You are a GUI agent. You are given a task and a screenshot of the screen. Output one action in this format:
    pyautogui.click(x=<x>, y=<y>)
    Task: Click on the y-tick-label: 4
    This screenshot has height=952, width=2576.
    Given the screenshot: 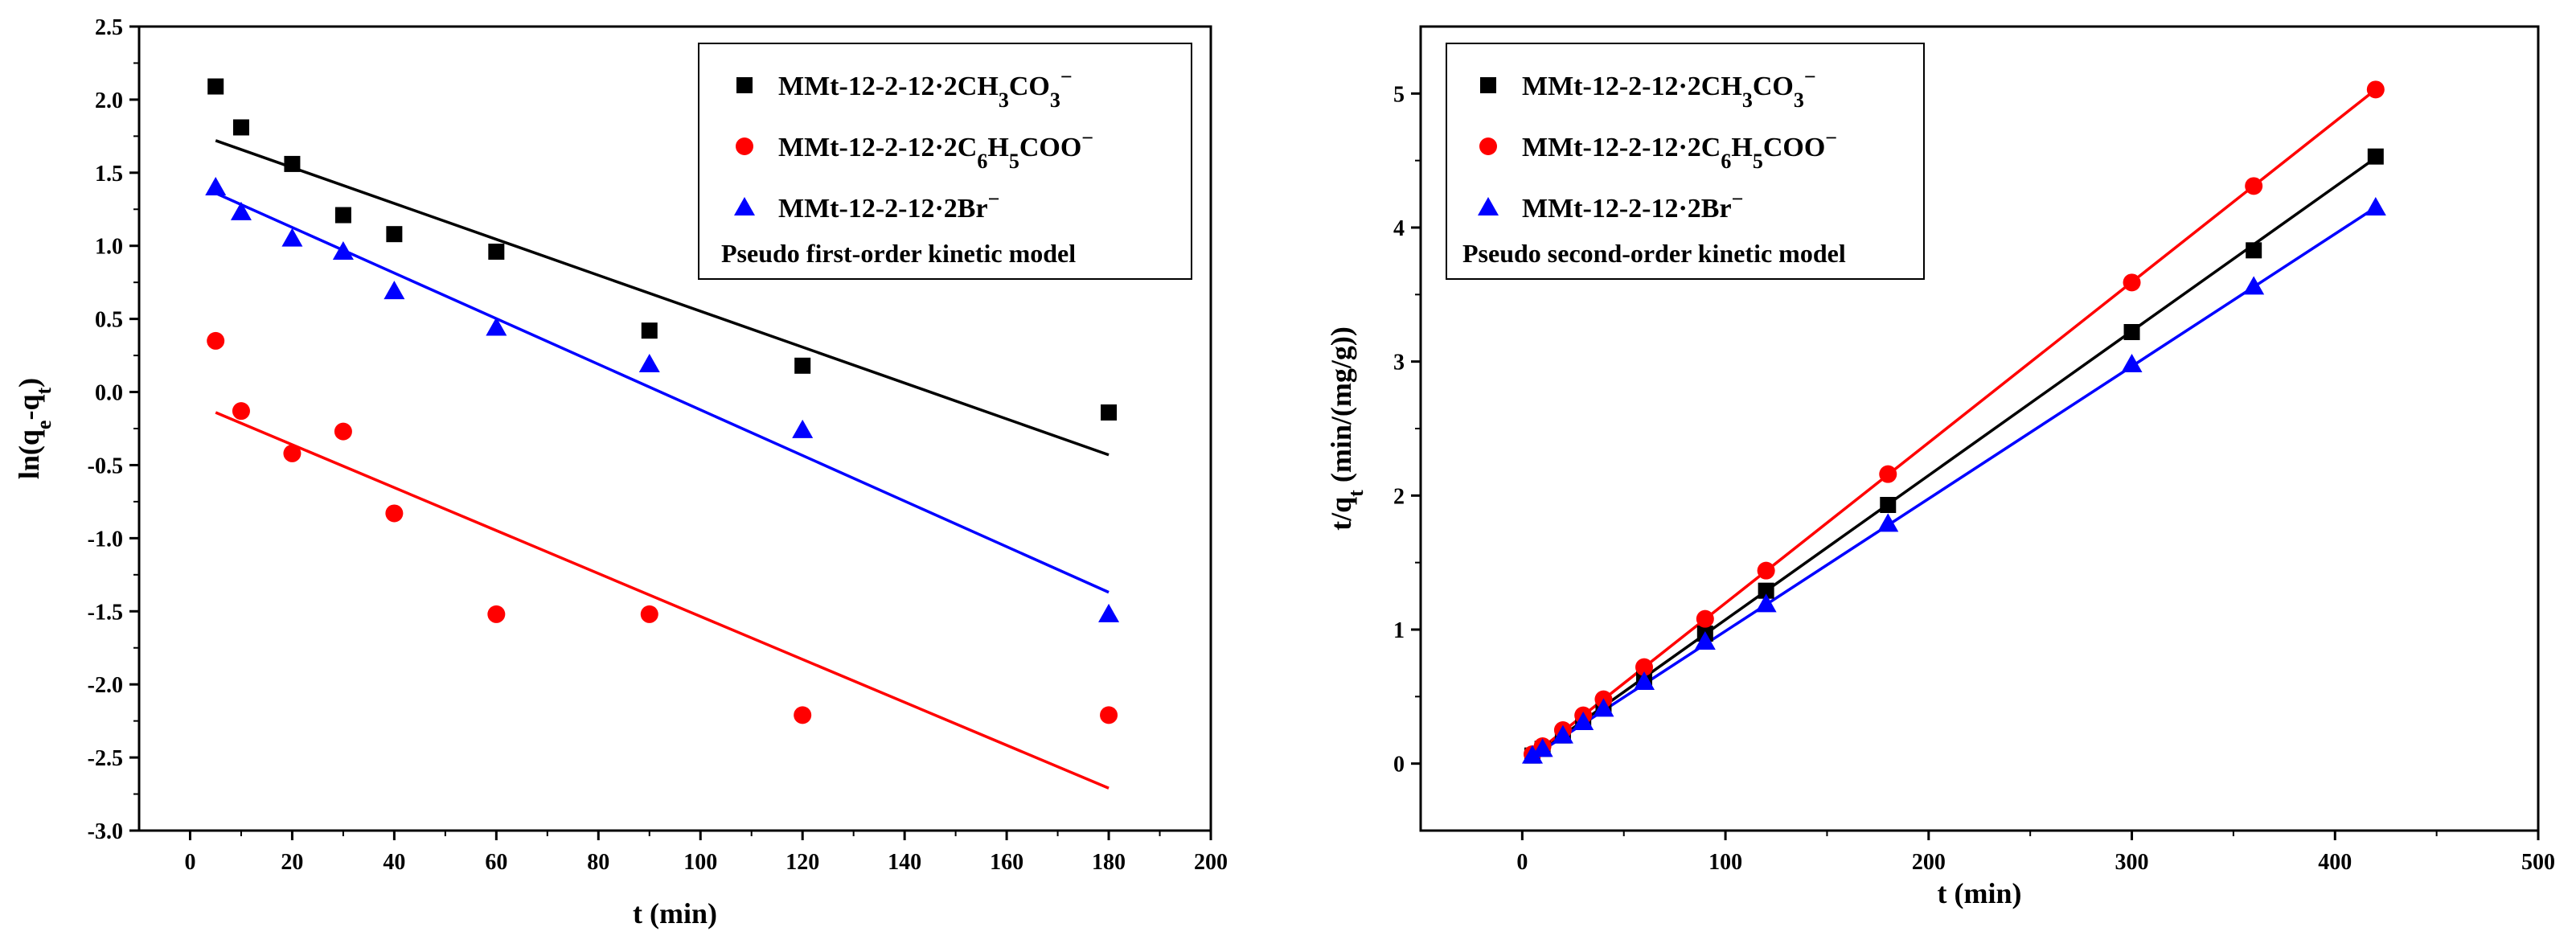 What is the action you would take?
    pyautogui.click(x=1399, y=228)
    